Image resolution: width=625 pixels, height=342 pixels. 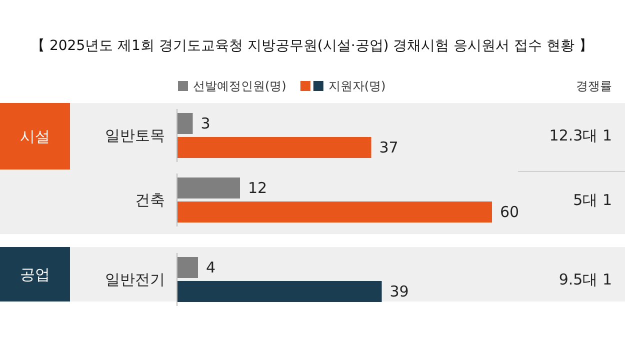 What do you see at coordinates (239, 86) in the screenshot?
I see `legend-label: 선발예정인원(명)` at bounding box center [239, 86].